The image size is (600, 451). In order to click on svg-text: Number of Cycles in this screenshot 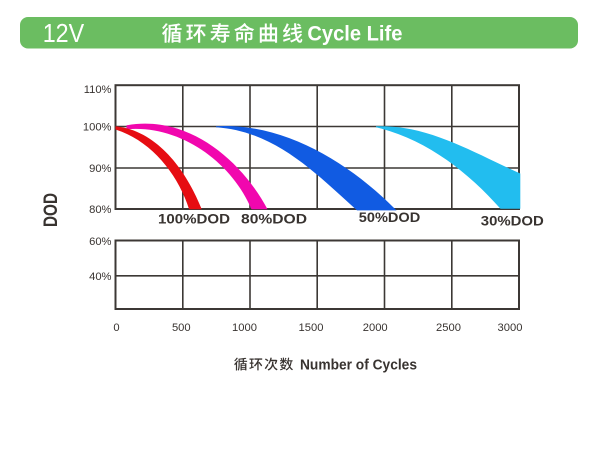, I will do `click(358, 366)`.